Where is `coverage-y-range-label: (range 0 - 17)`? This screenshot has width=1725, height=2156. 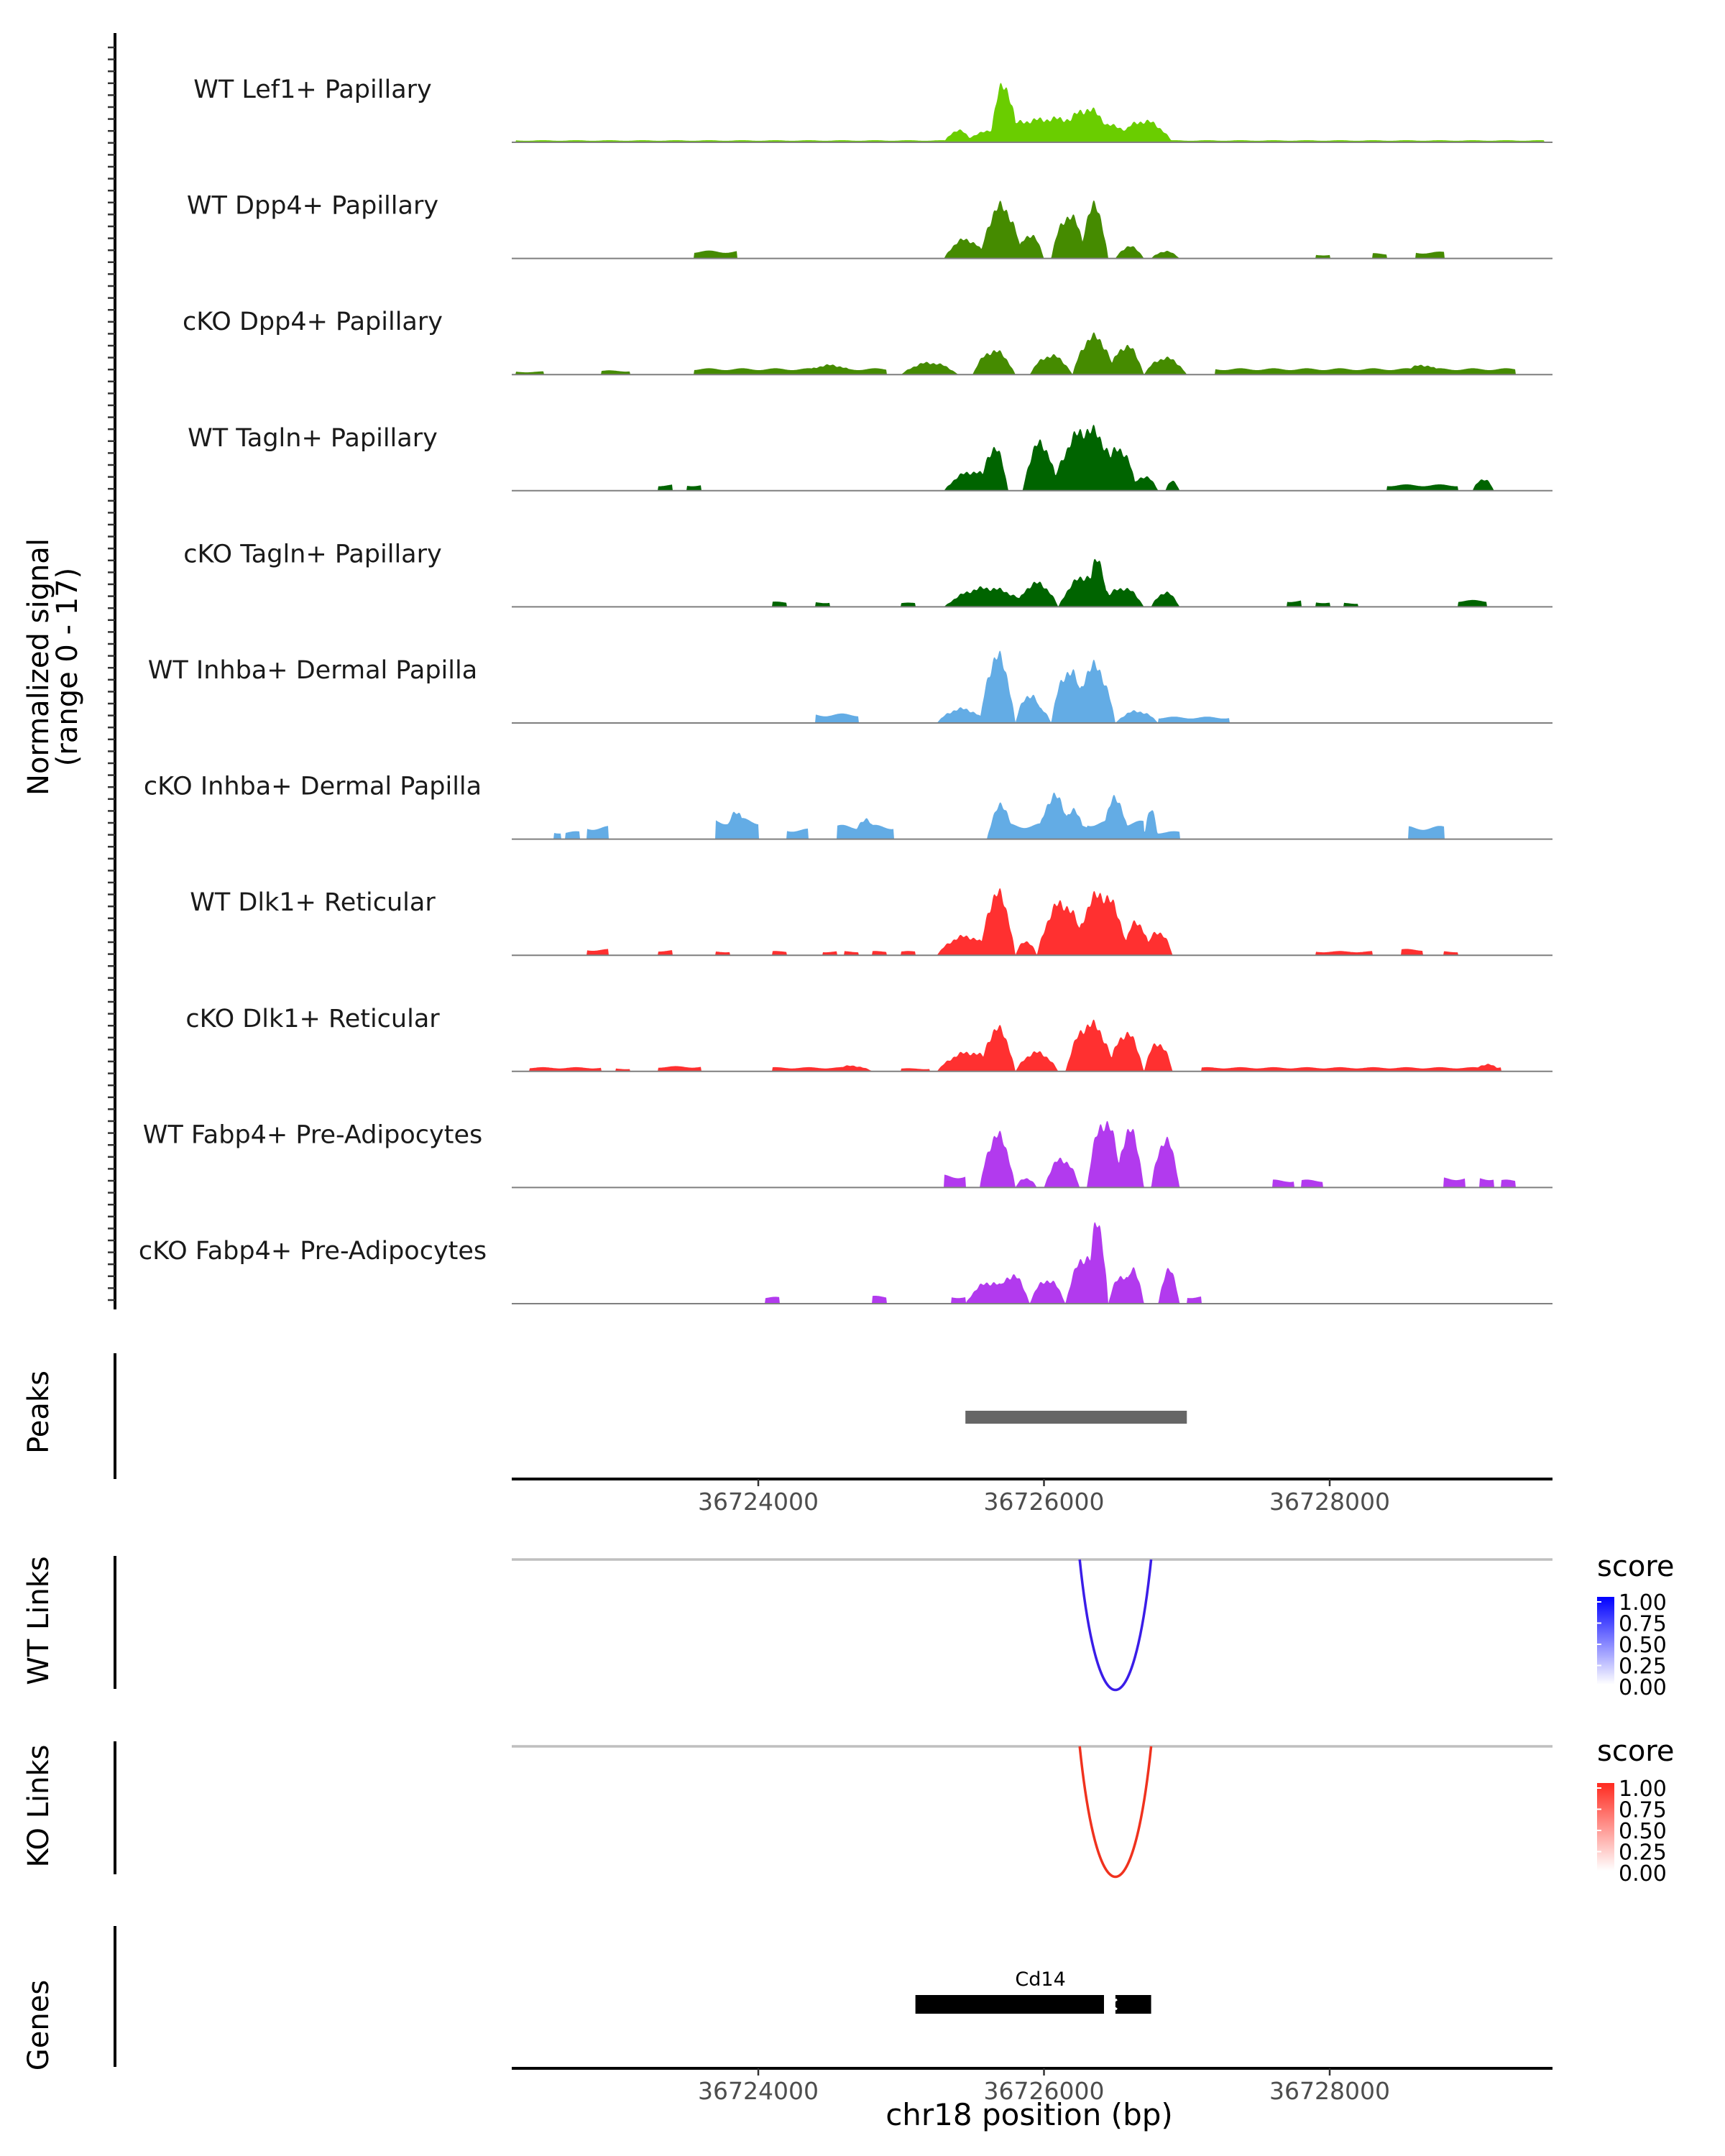 coverage-y-range-label: (range 0 - 17) is located at coordinates (67, 667).